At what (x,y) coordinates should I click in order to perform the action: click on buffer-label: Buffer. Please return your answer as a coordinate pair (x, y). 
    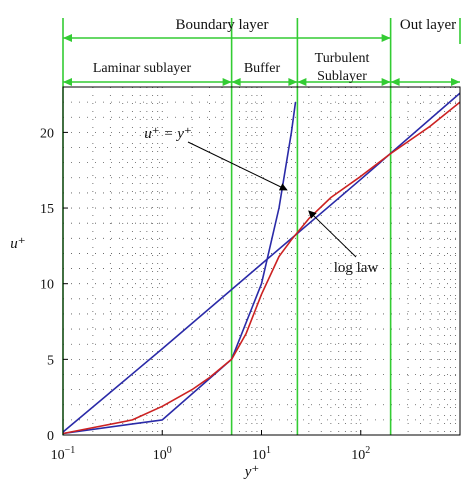
    Looking at the image, I should click on (262, 68).